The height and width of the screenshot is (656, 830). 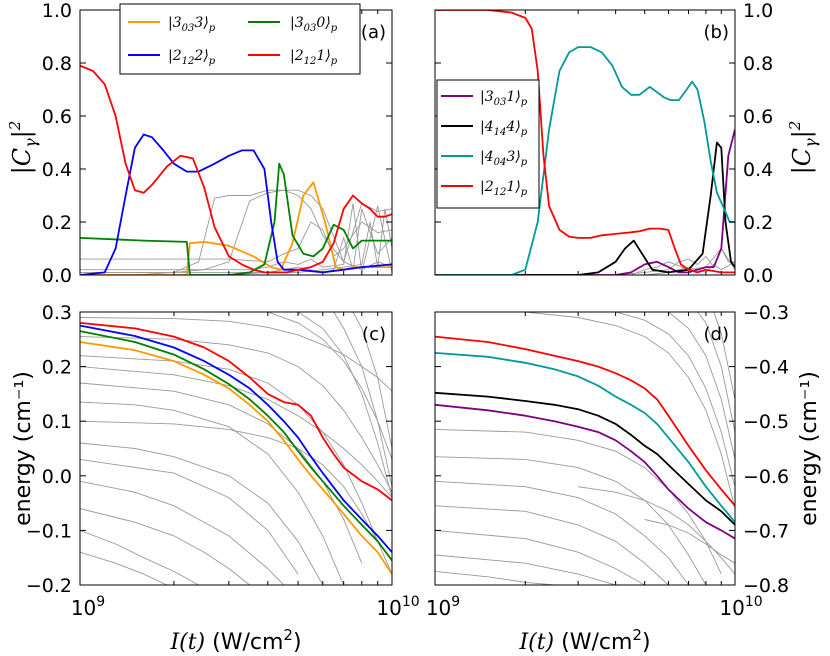 What do you see at coordinates (766, 531) in the screenshot?
I see `y-tick-label: −0.7` at bounding box center [766, 531].